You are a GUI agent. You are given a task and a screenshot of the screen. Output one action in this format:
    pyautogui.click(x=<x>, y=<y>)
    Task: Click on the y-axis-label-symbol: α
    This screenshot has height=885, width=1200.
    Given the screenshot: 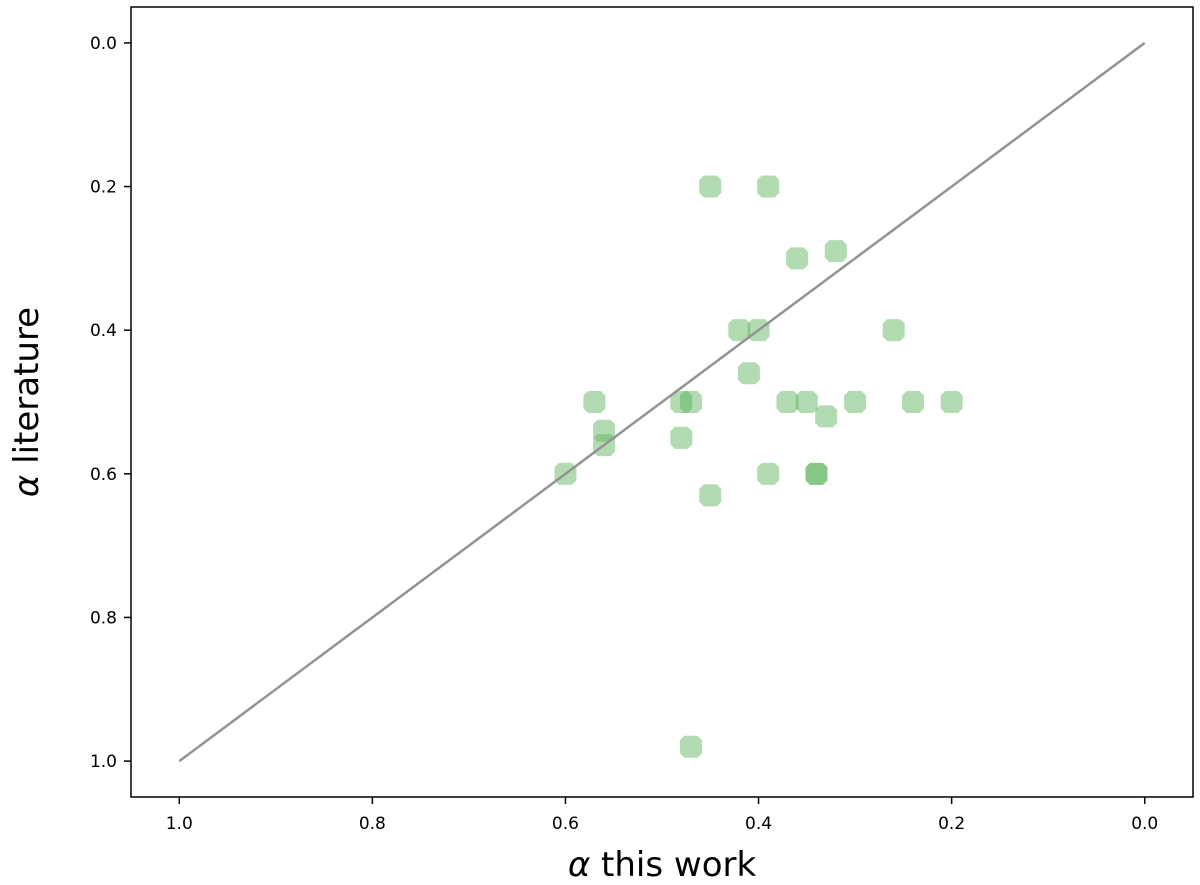 What is the action you would take?
    pyautogui.click(x=27, y=486)
    